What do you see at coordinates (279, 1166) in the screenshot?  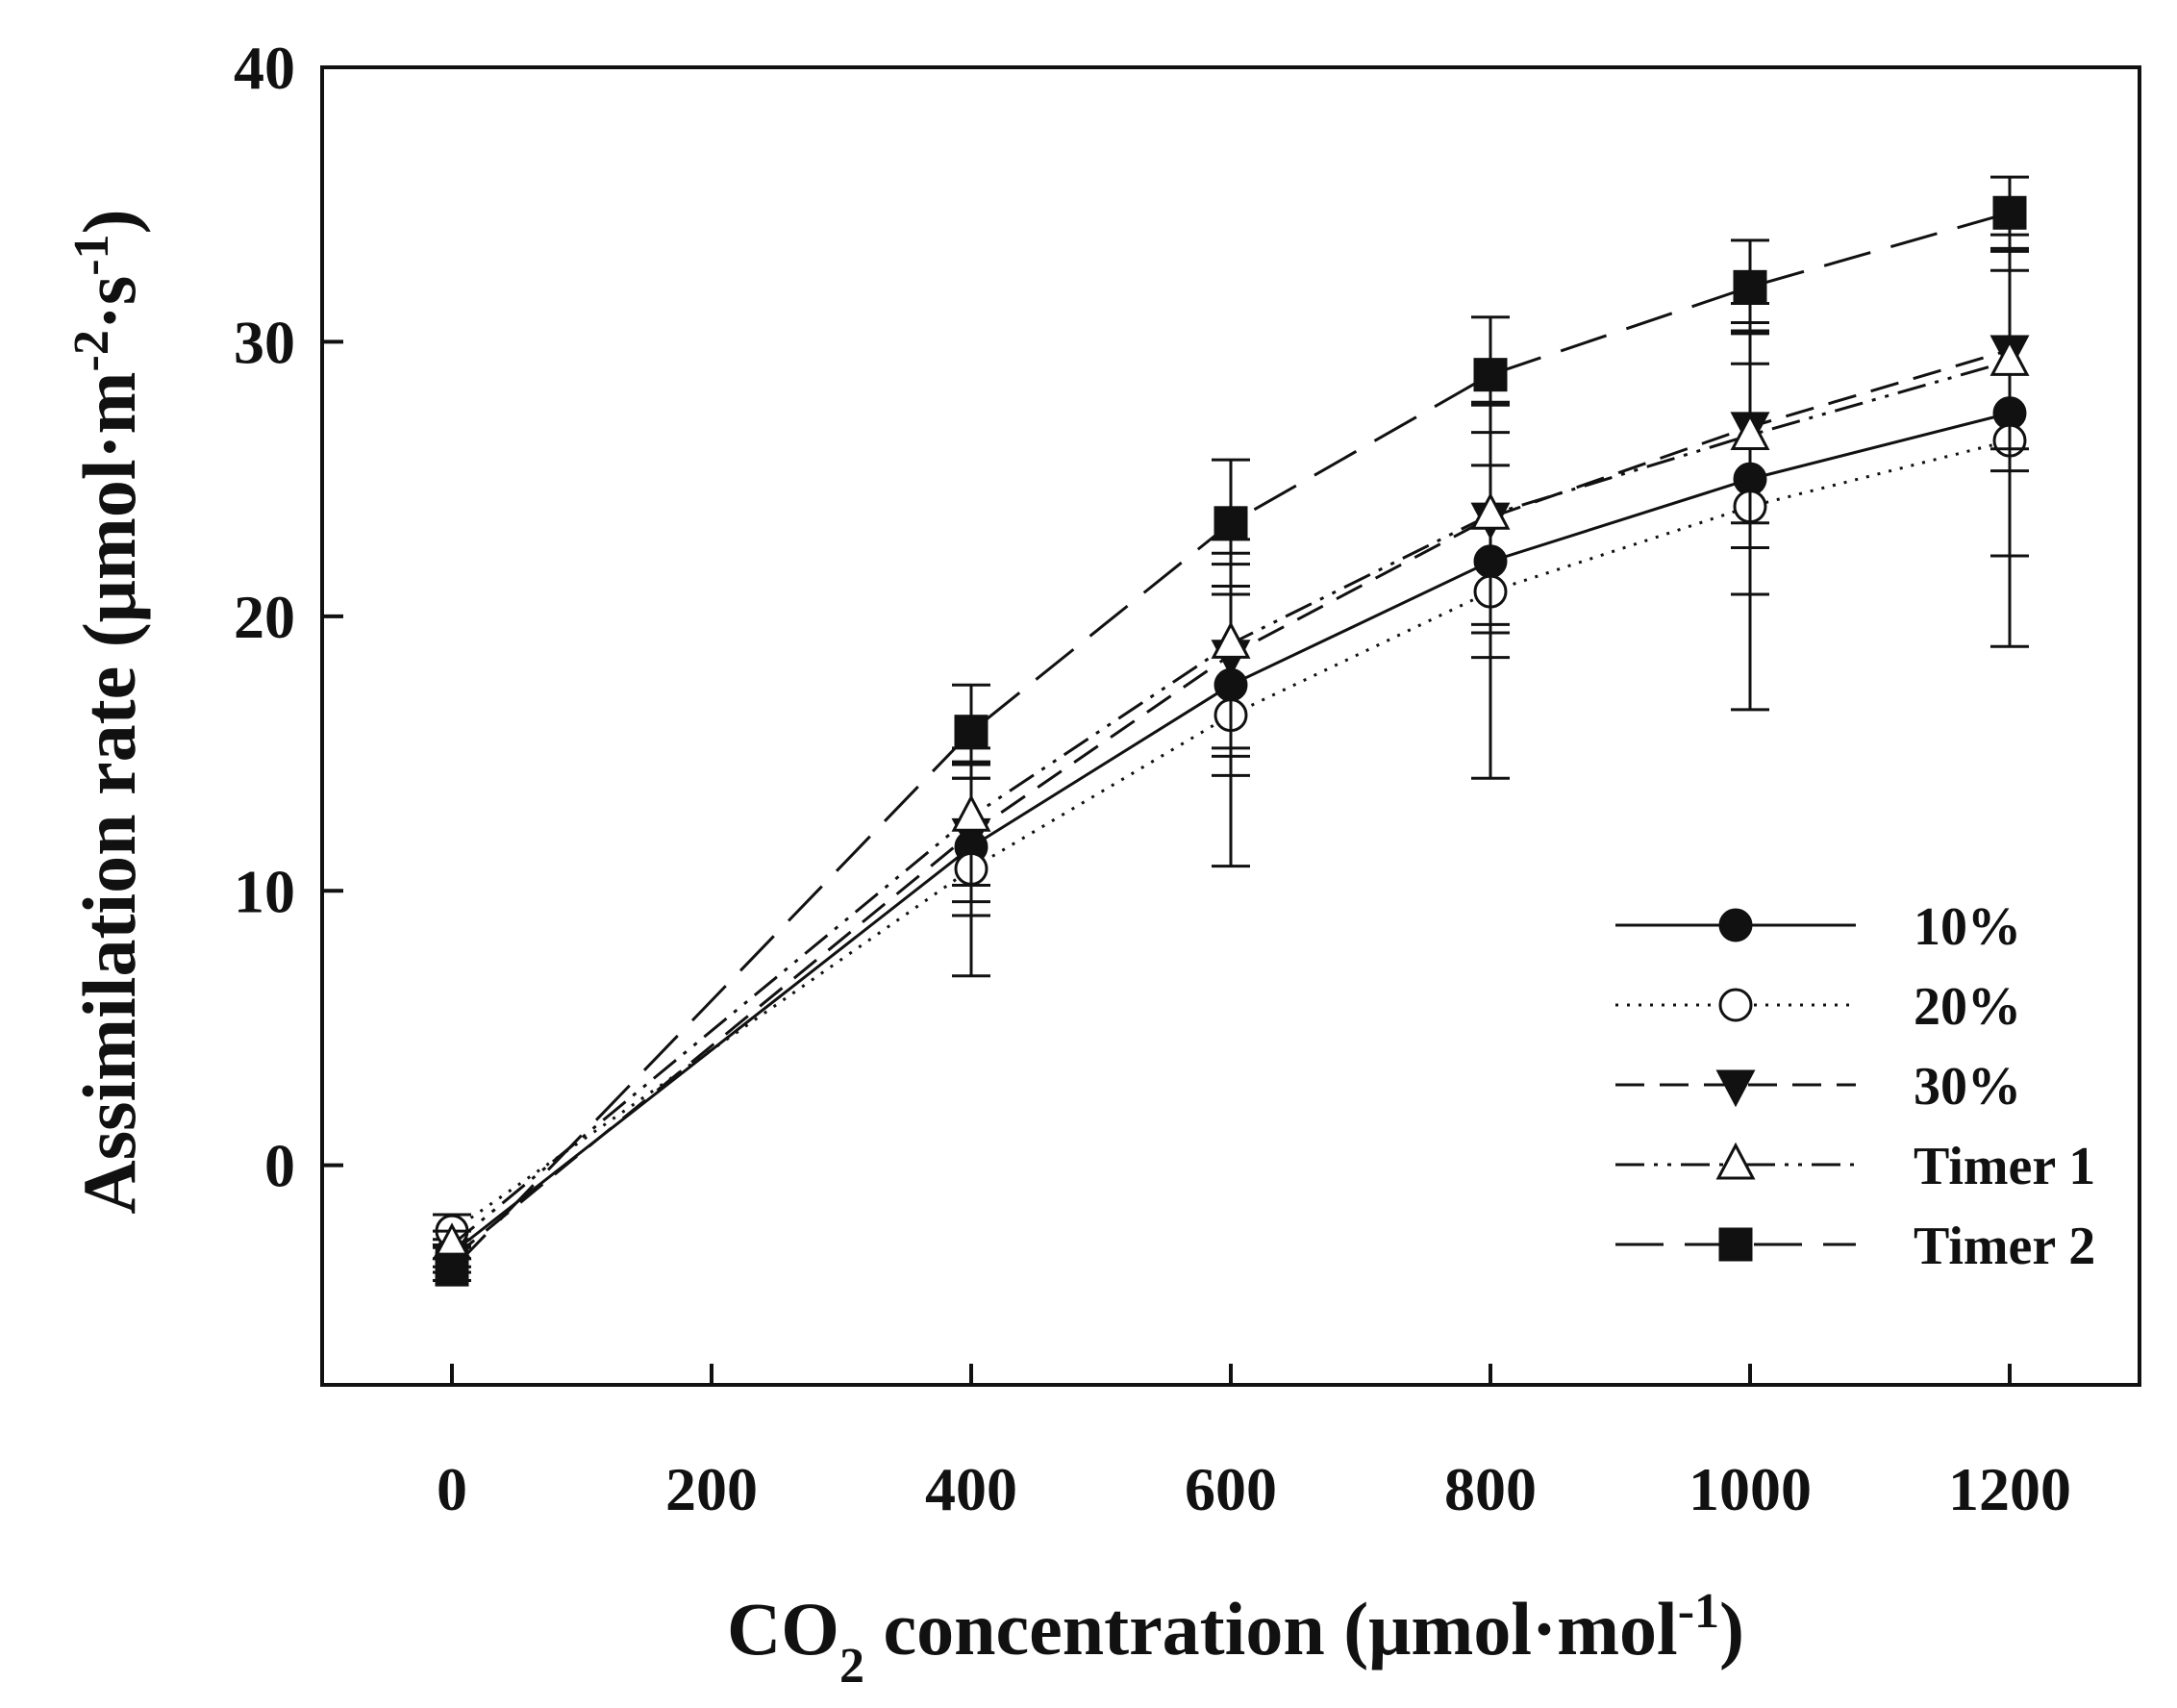 I see `y-tick-label: 0` at bounding box center [279, 1166].